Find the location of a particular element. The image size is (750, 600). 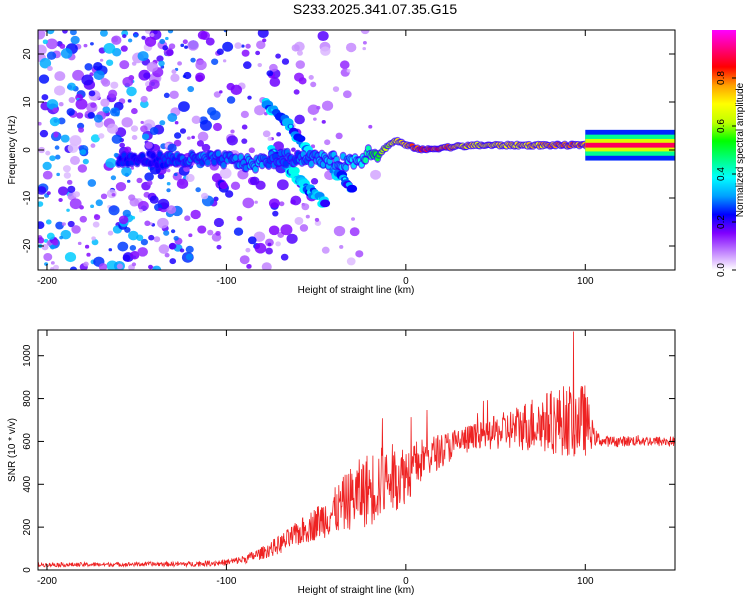

snr-ytick-label: 400 is located at coordinates (27, 484).